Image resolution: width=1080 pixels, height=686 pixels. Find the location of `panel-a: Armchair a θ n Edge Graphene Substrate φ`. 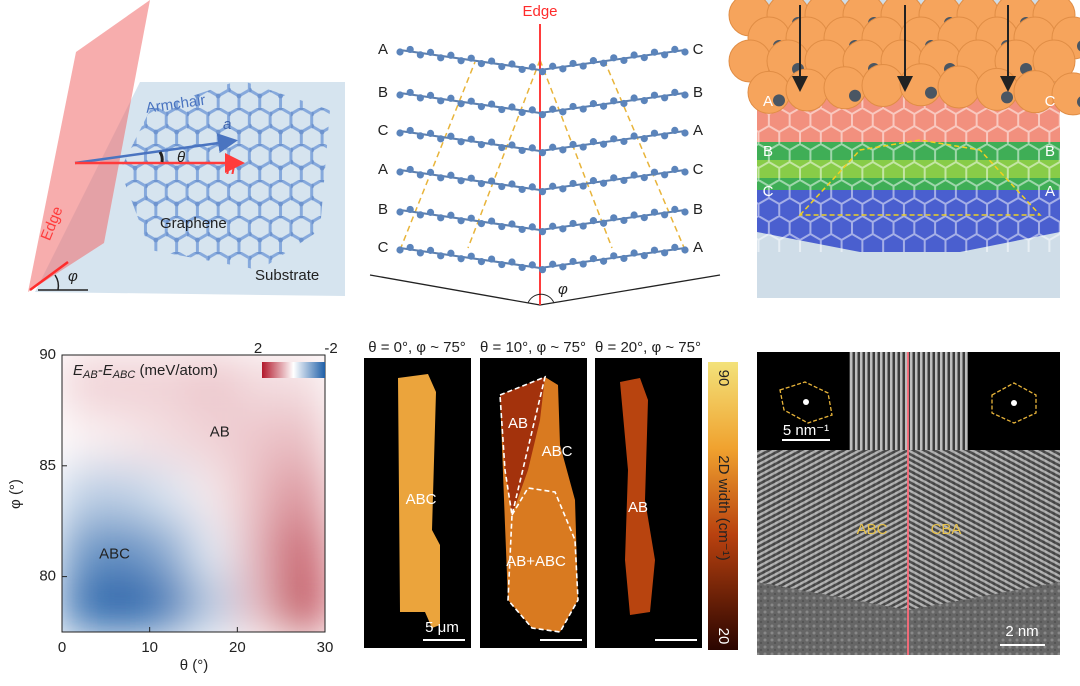

panel-a: Armchair a θ n Edge Graphene Substrate φ is located at coordinates (186, 148).